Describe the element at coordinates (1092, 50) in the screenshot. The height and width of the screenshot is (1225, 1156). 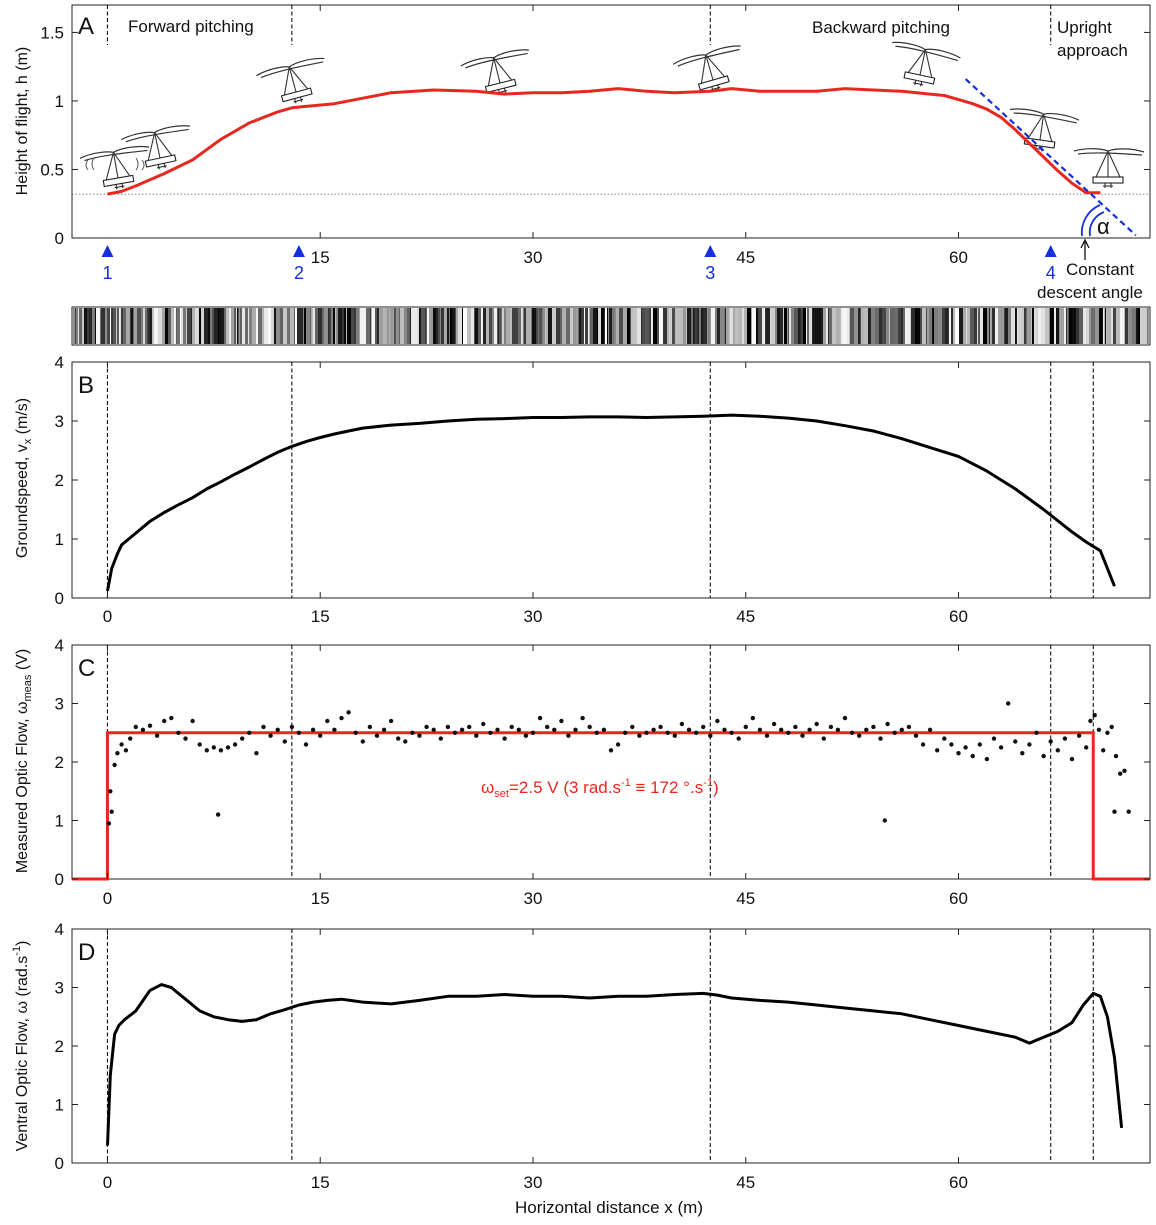
I see `phase-label-approach: approach` at that location.